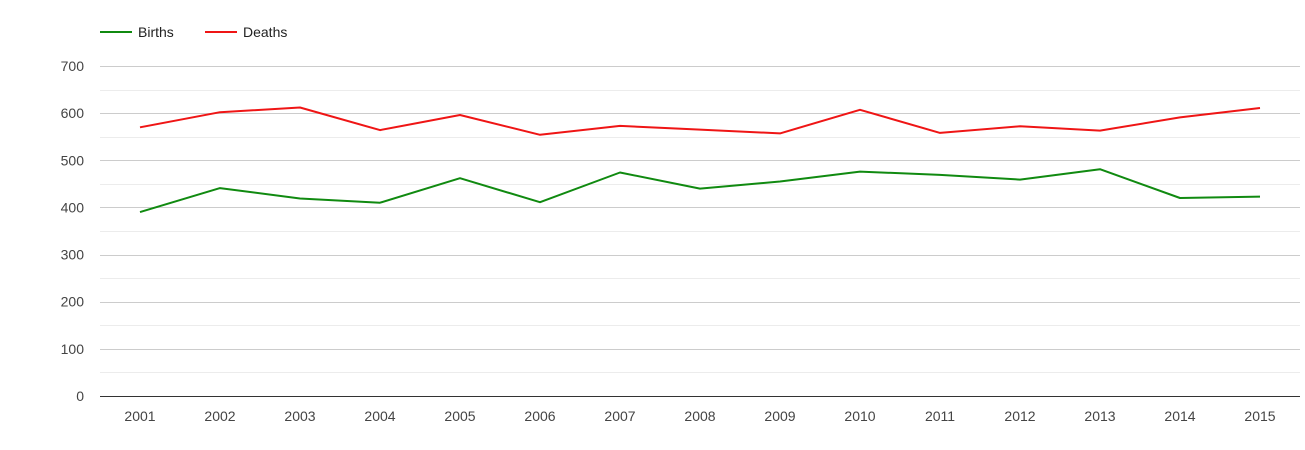  I want to click on x-tick-label: 2011, so click(940, 416).